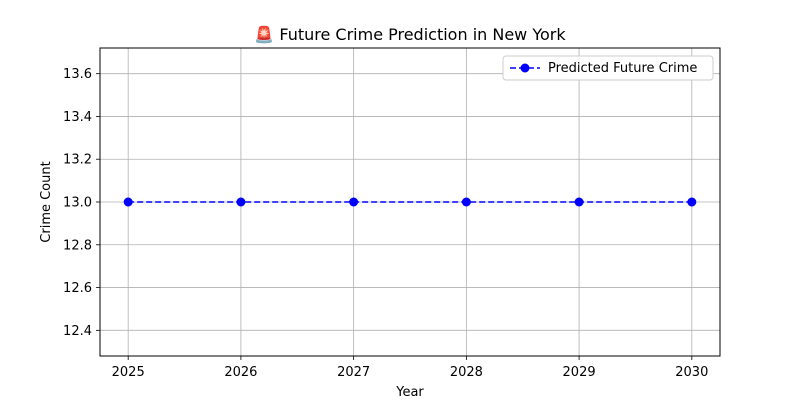 This screenshot has width=800, height=400. What do you see at coordinates (525, 68) in the screenshot?
I see `legend-marker-sample` at bounding box center [525, 68].